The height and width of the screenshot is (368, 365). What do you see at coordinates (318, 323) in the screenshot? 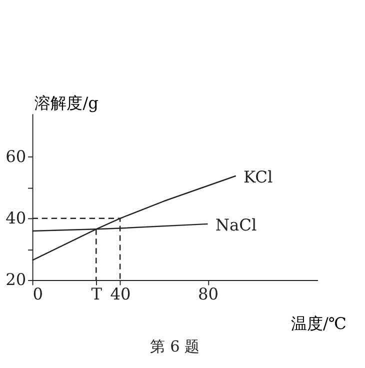
I see `x-axis-title: 温度/℃` at bounding box center [318, 323].